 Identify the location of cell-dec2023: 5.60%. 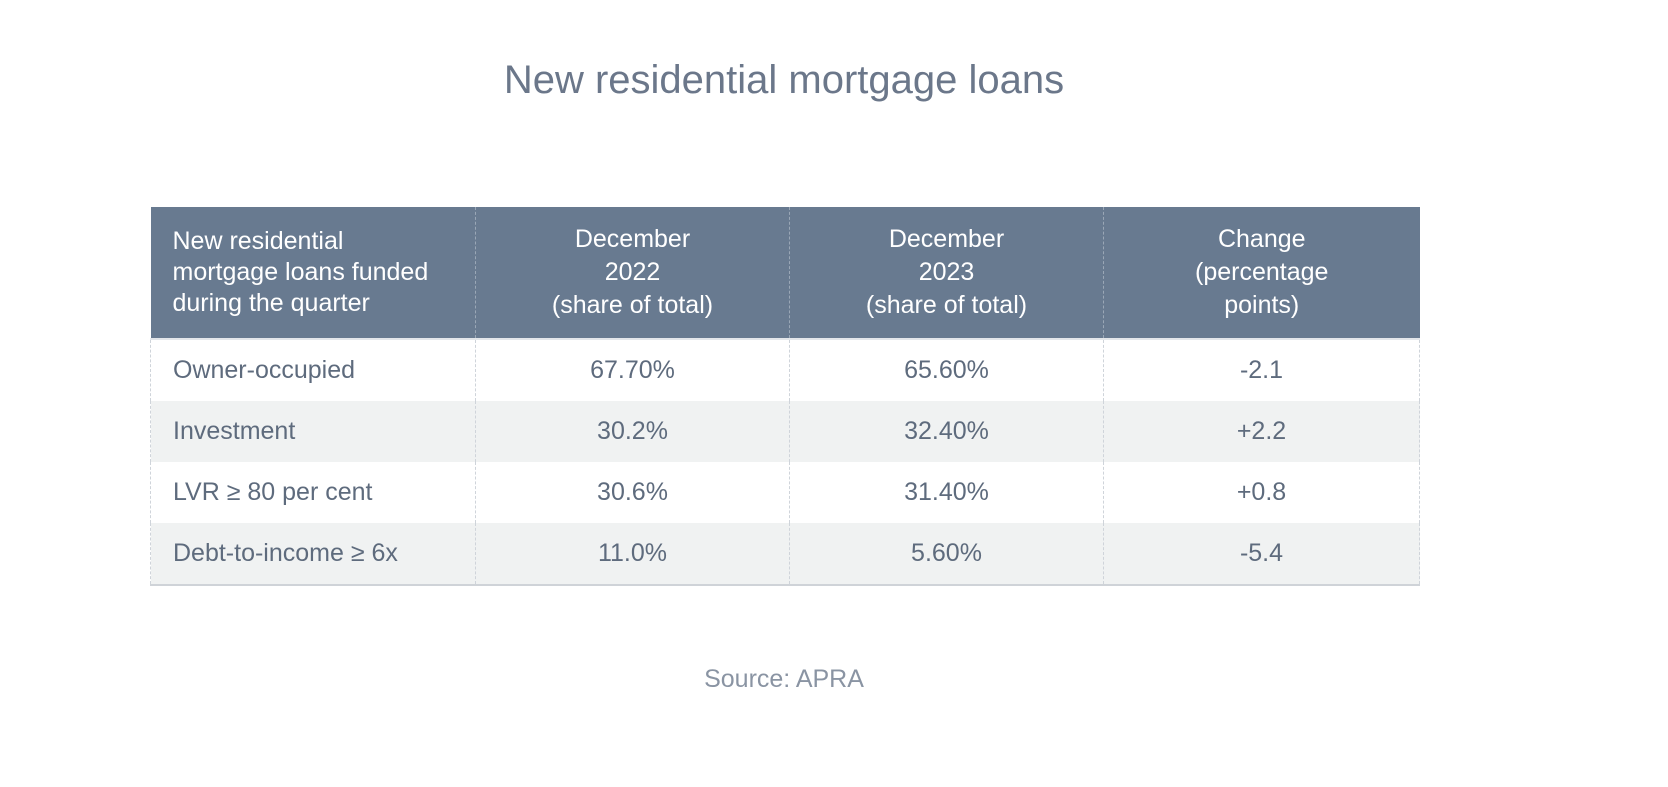
(946, 554).